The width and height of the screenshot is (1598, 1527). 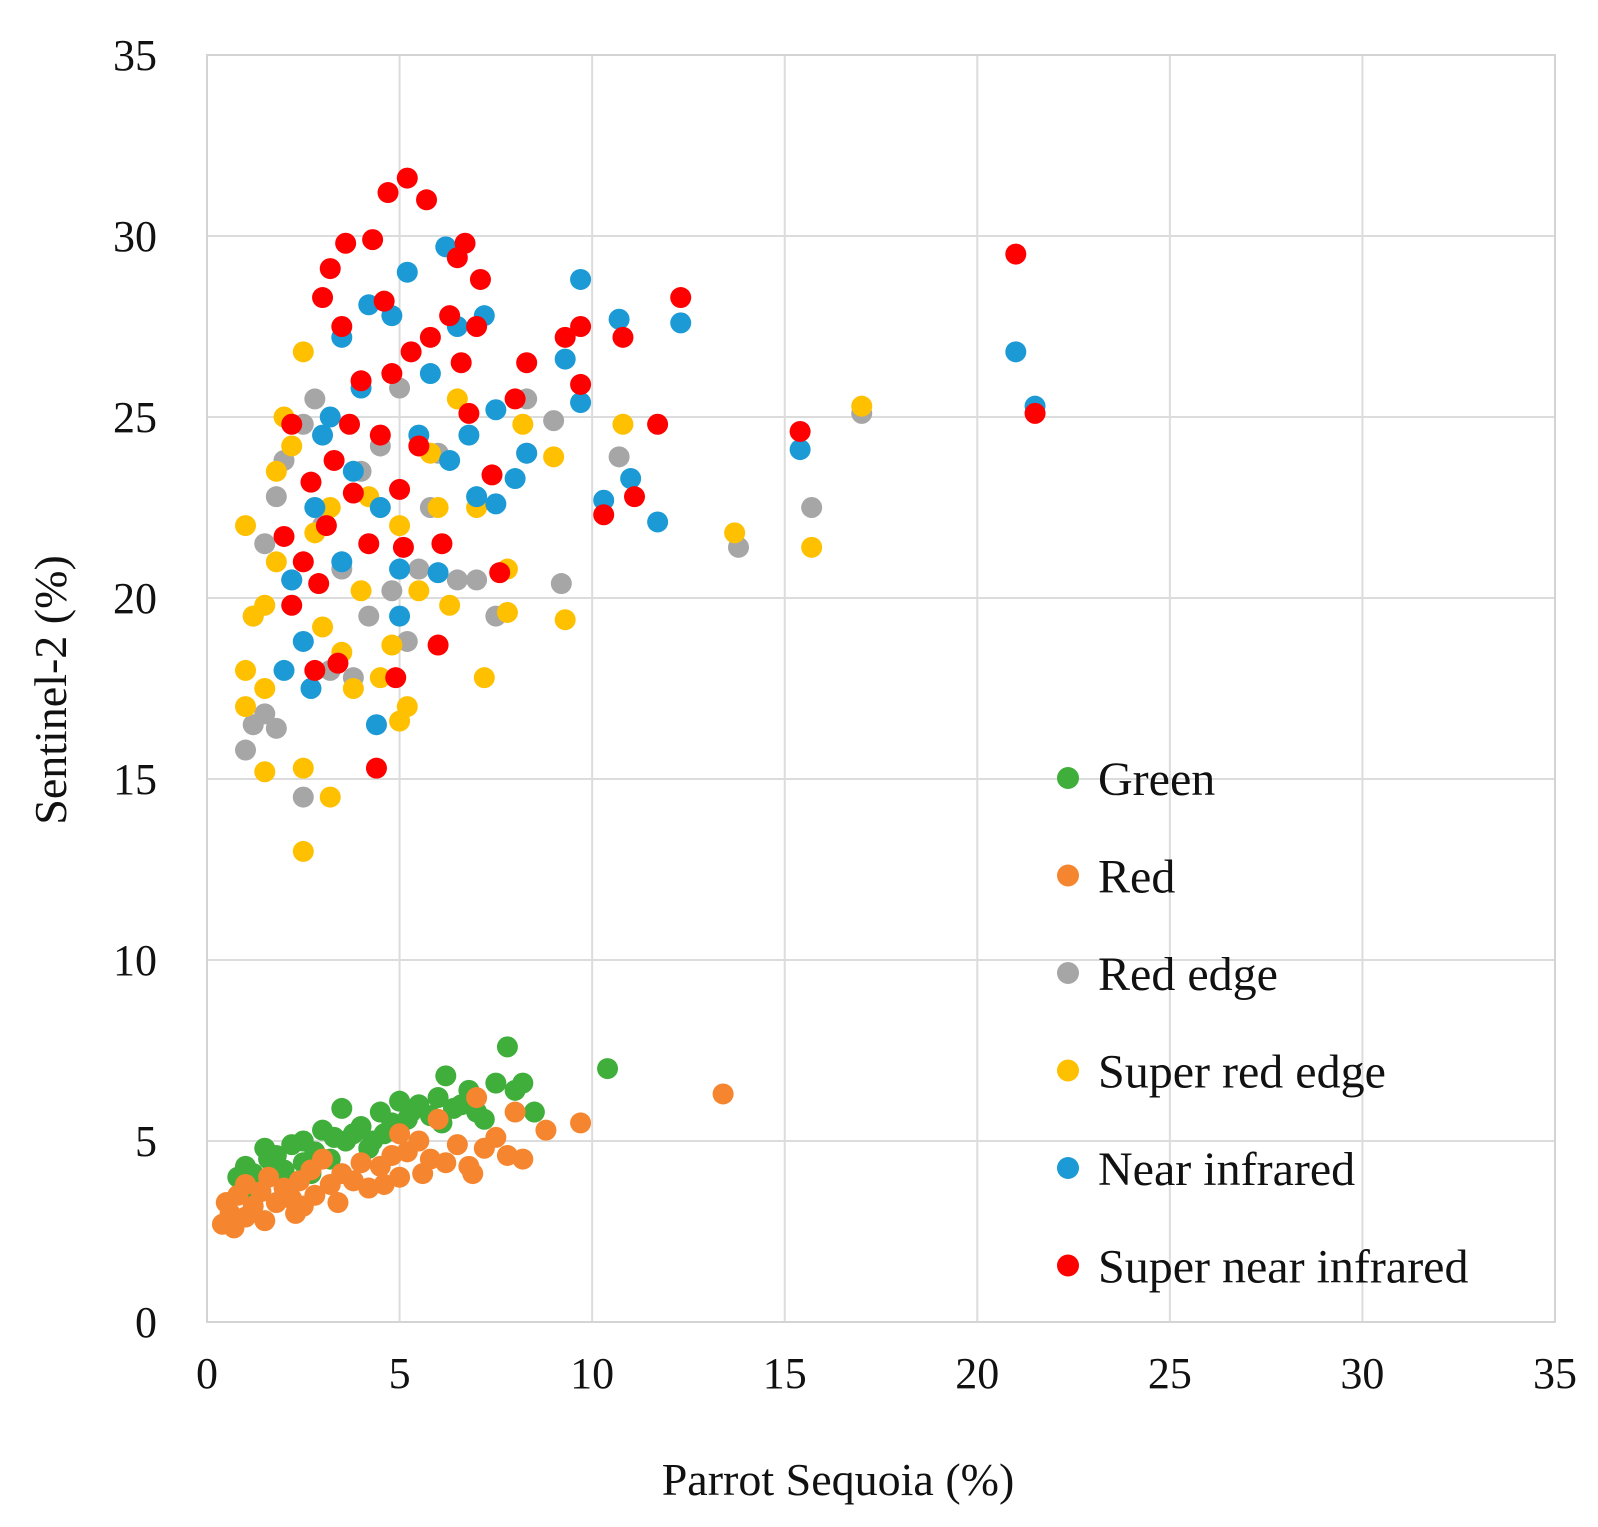 What do you see at coordinates (977, 1373) in the screenshot?
I see `x-tick-label: 20` at bounding box center [977, 1373].